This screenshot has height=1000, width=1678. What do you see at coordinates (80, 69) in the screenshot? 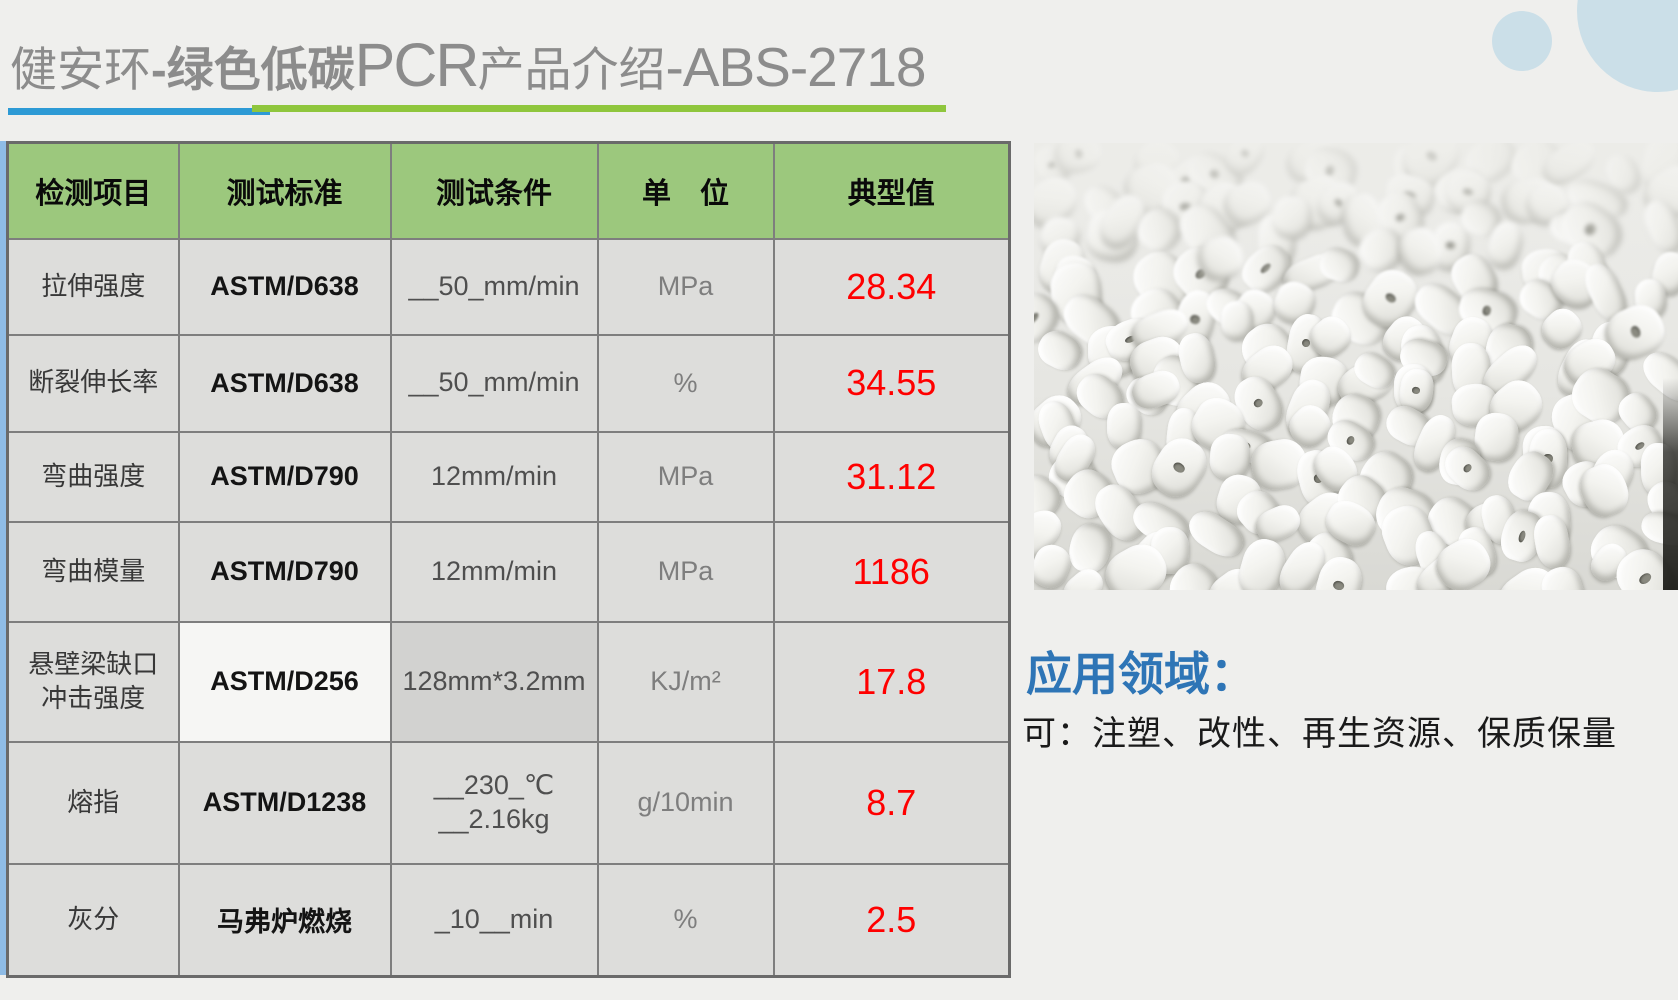
I see `title-brand: 健安环` at bounding box center [80, 69].